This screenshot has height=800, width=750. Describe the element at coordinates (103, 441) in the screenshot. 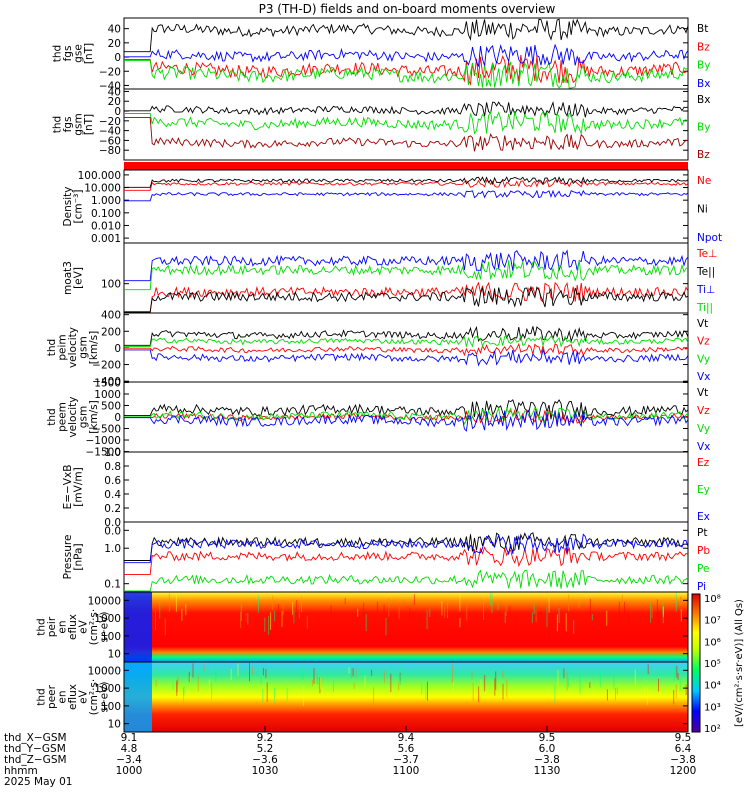

I see `y-tick-label: −1000` at that location.